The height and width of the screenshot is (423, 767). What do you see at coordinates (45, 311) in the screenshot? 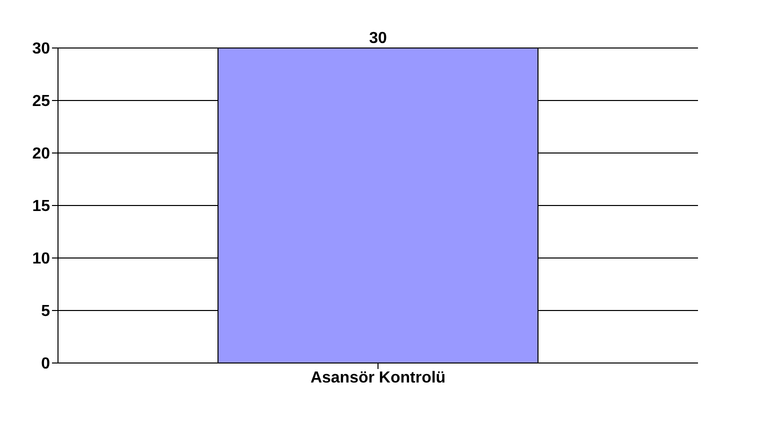
I see `y-tick-label: 5` at bounding box center [45, 311].